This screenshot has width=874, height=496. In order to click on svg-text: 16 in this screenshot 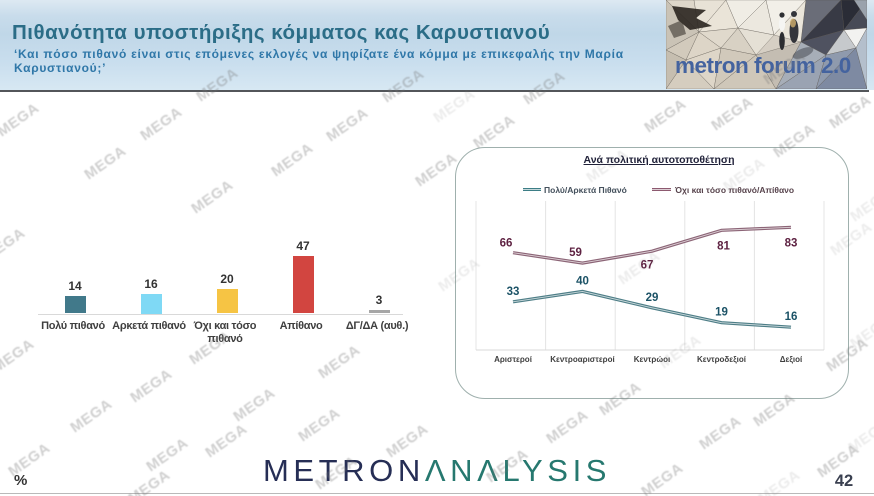, I will do `click(791, 317)`.